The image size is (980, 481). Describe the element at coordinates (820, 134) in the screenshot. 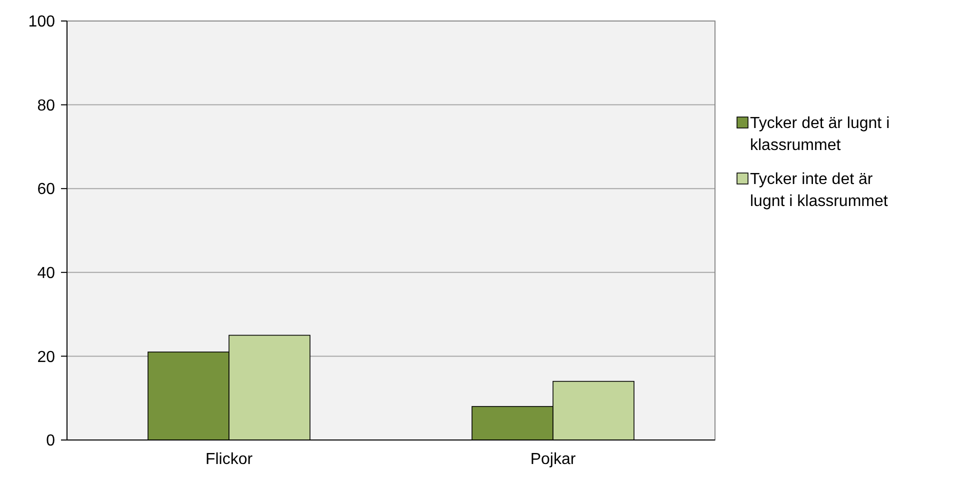

I see `legend-label: Tycker det är lugnt i klassrummet` at that location.